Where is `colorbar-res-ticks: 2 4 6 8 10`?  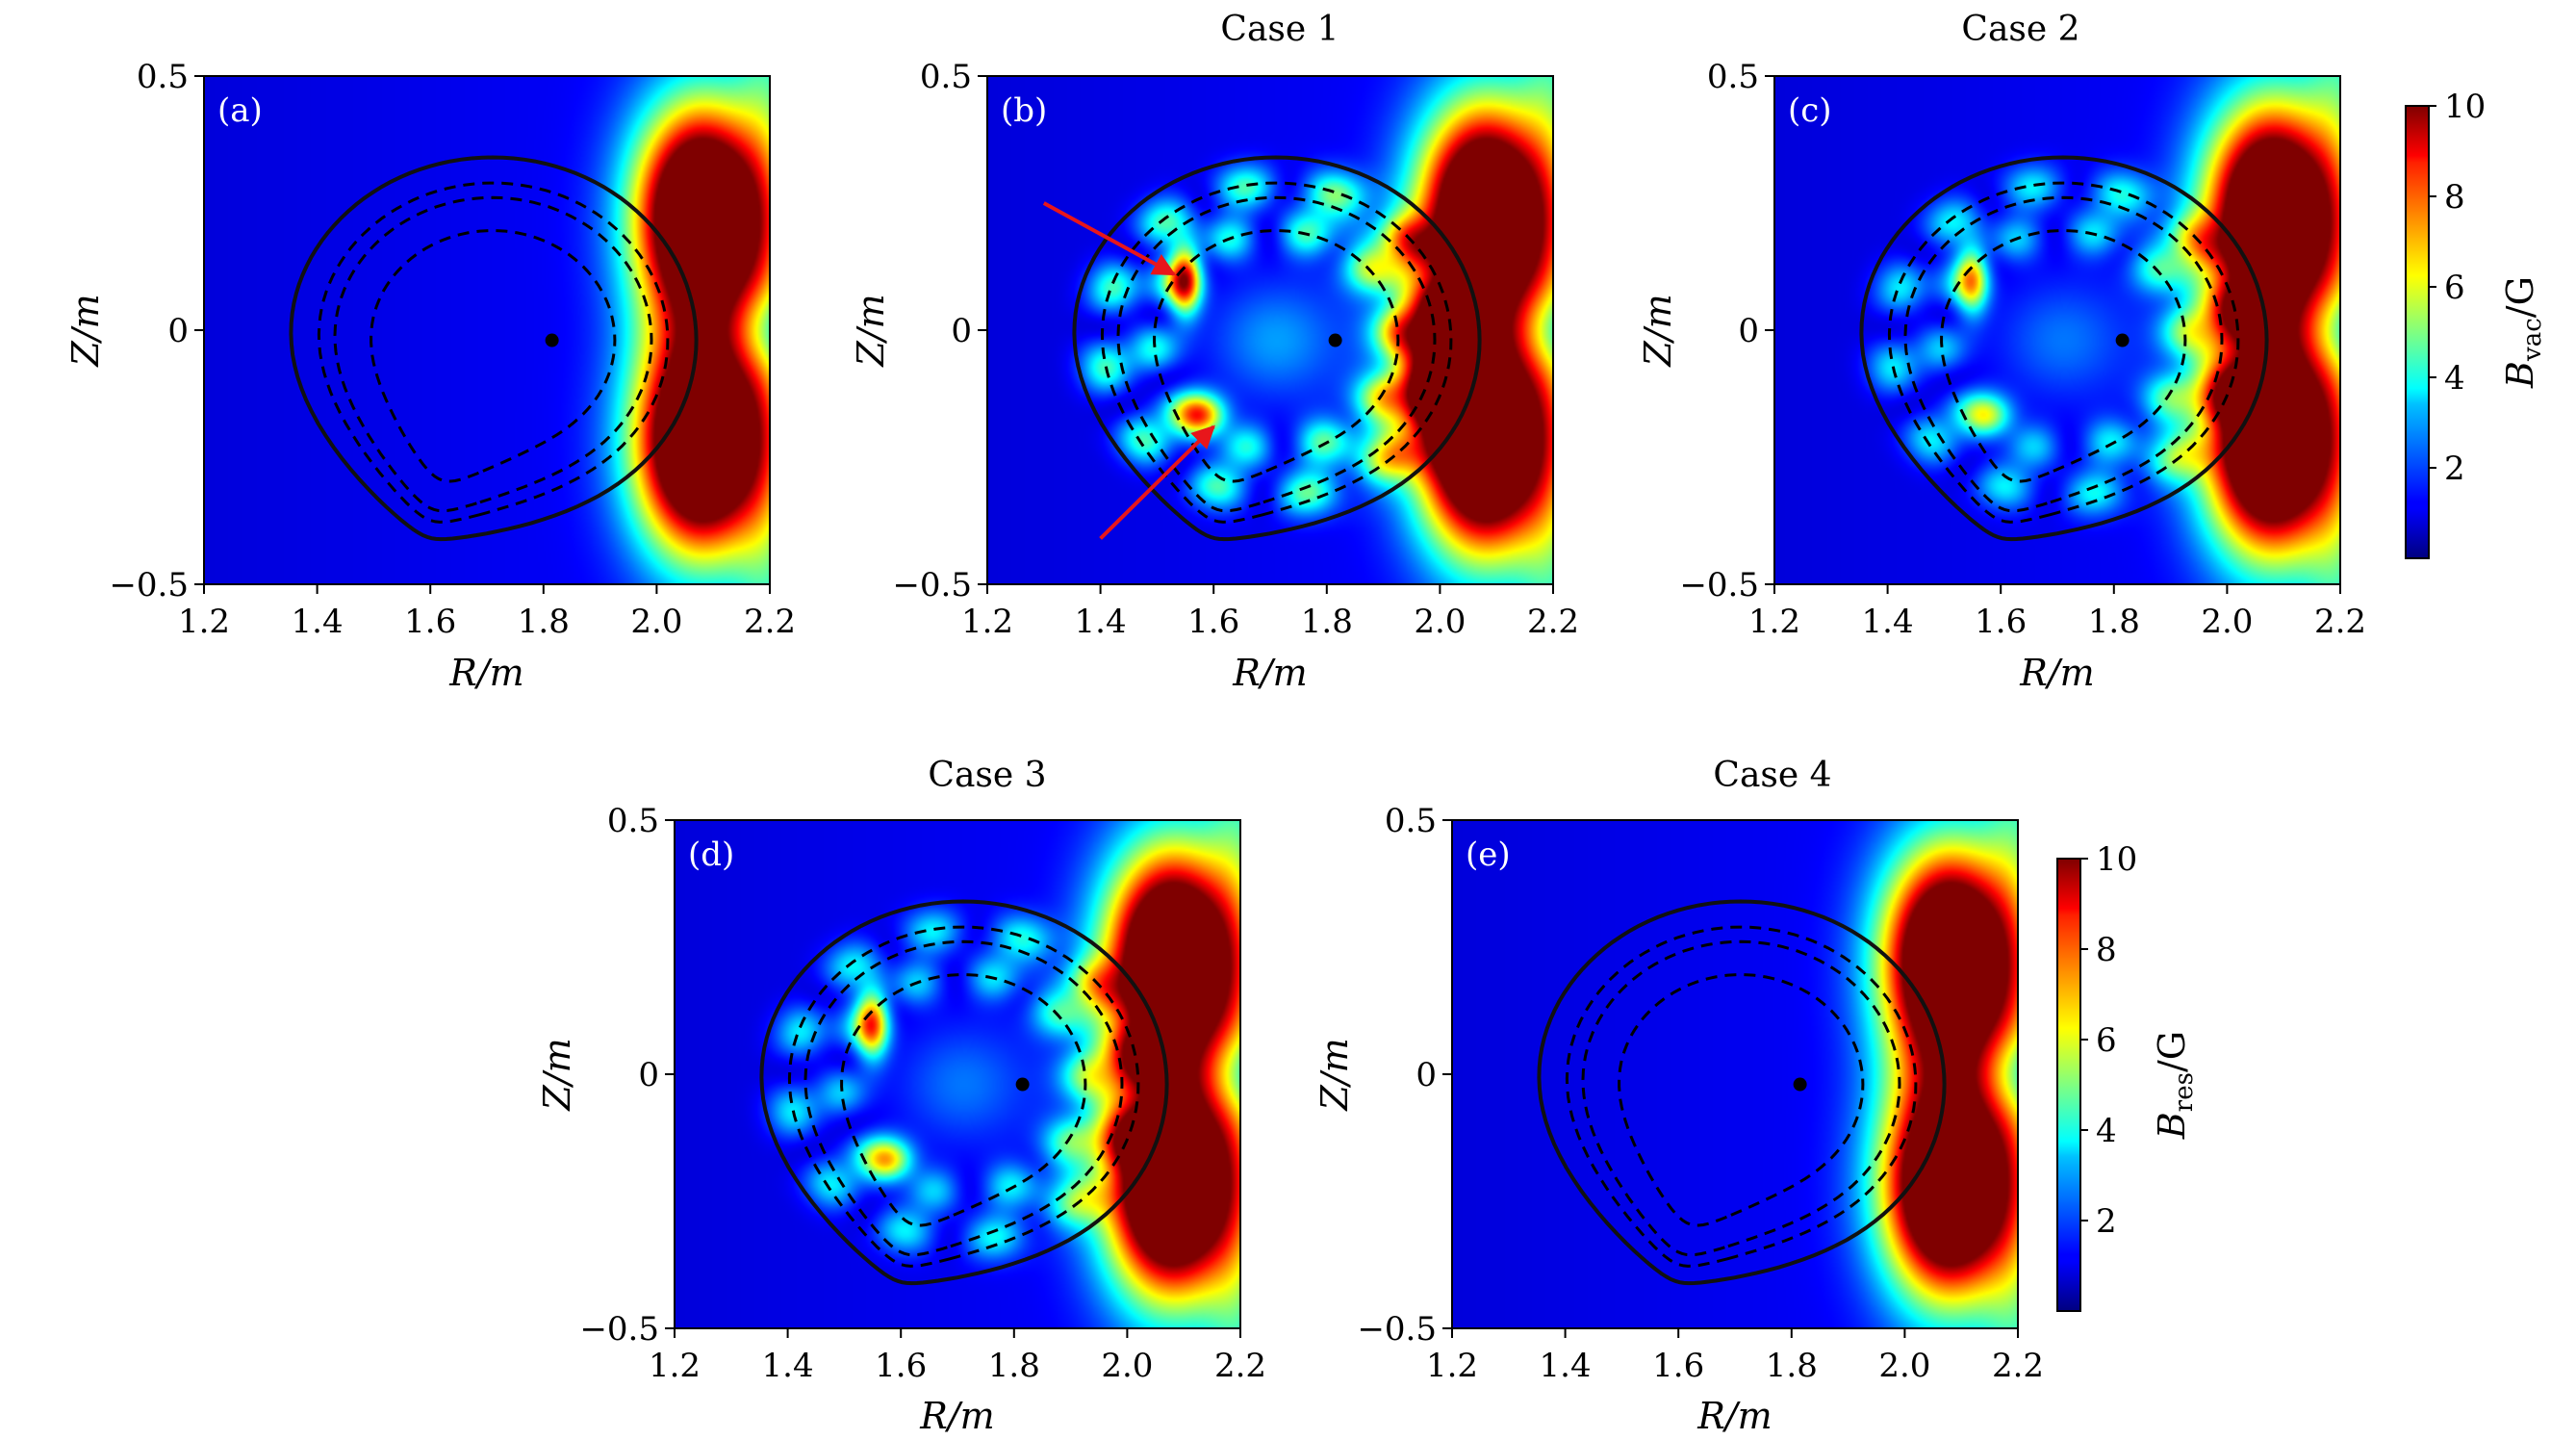
colorbar-res-ticks: 2 4 6 8 10 is located at coordinates (2108, 1040).